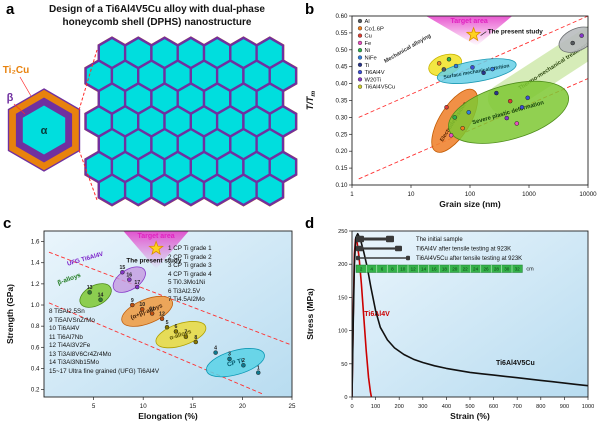  Describe the element at coordinates (361, 268) in the screenshot. I see `ruler-number: 2` at that location.